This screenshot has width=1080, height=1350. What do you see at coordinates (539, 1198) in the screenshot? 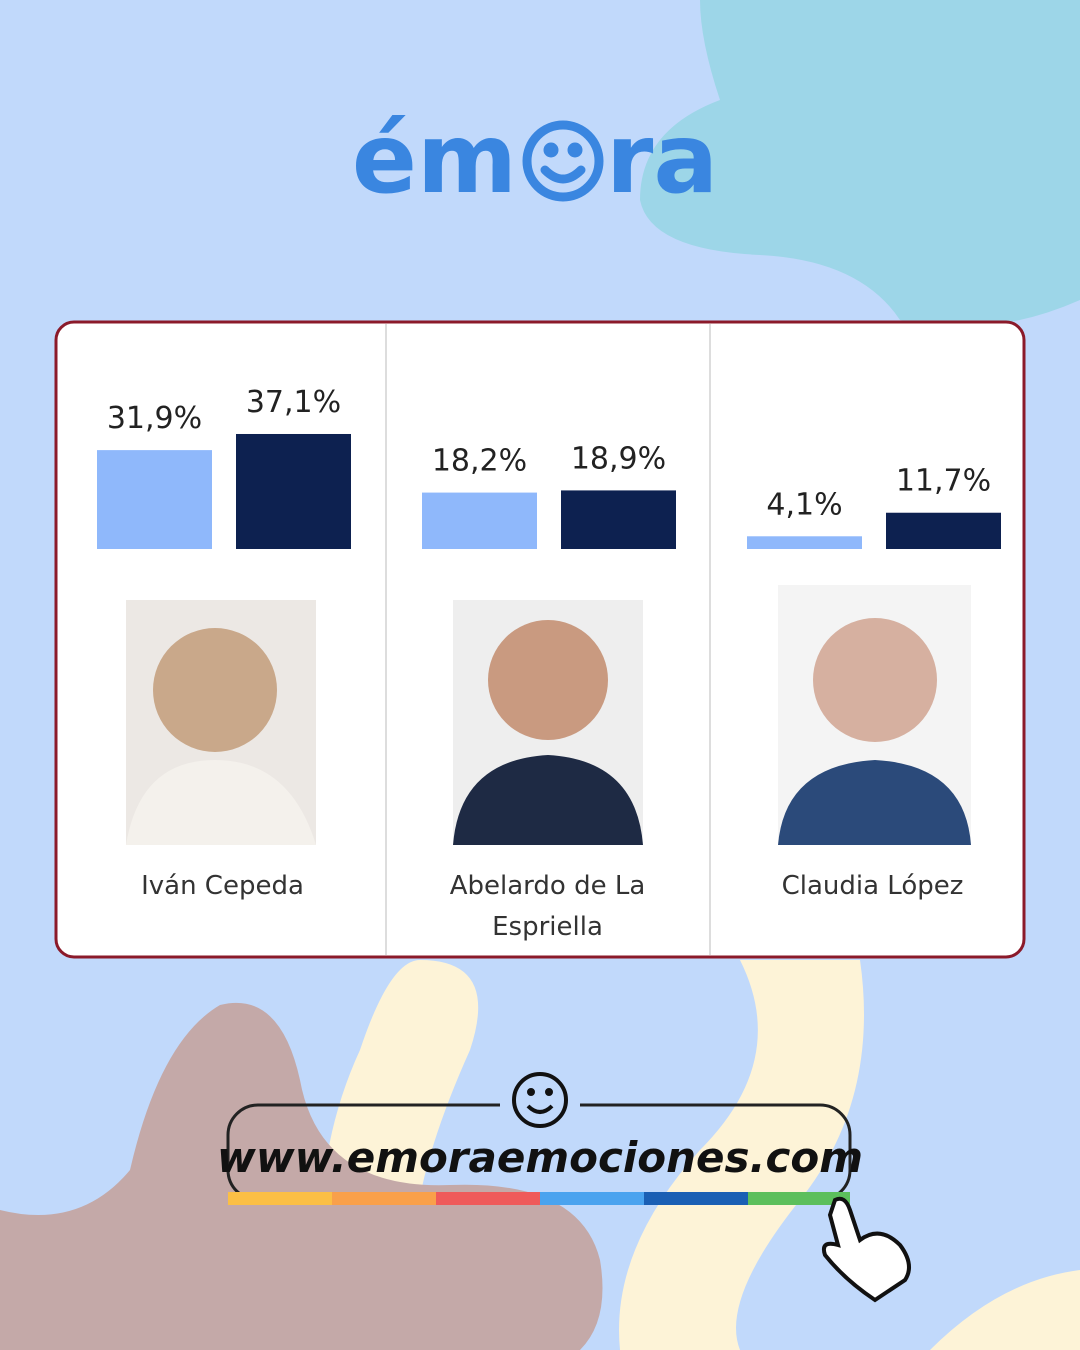
I see `color-stripe` at bounding box center [539, 1198].